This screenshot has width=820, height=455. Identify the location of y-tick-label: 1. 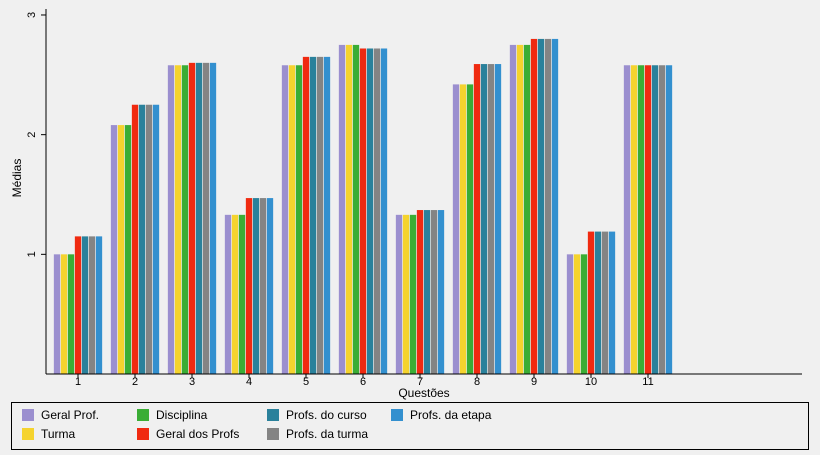
(32, 254).